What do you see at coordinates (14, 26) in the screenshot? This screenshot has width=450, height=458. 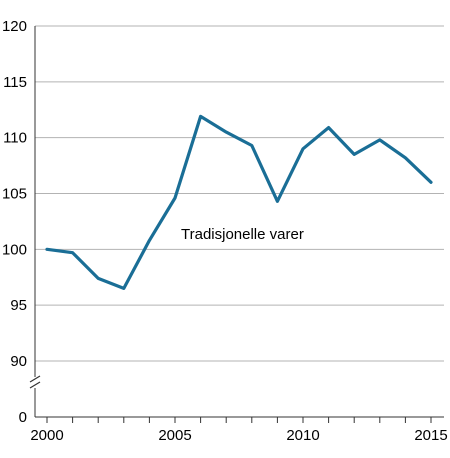 I see `y-tick-label-120: 120` at bounding box center [14, 26].